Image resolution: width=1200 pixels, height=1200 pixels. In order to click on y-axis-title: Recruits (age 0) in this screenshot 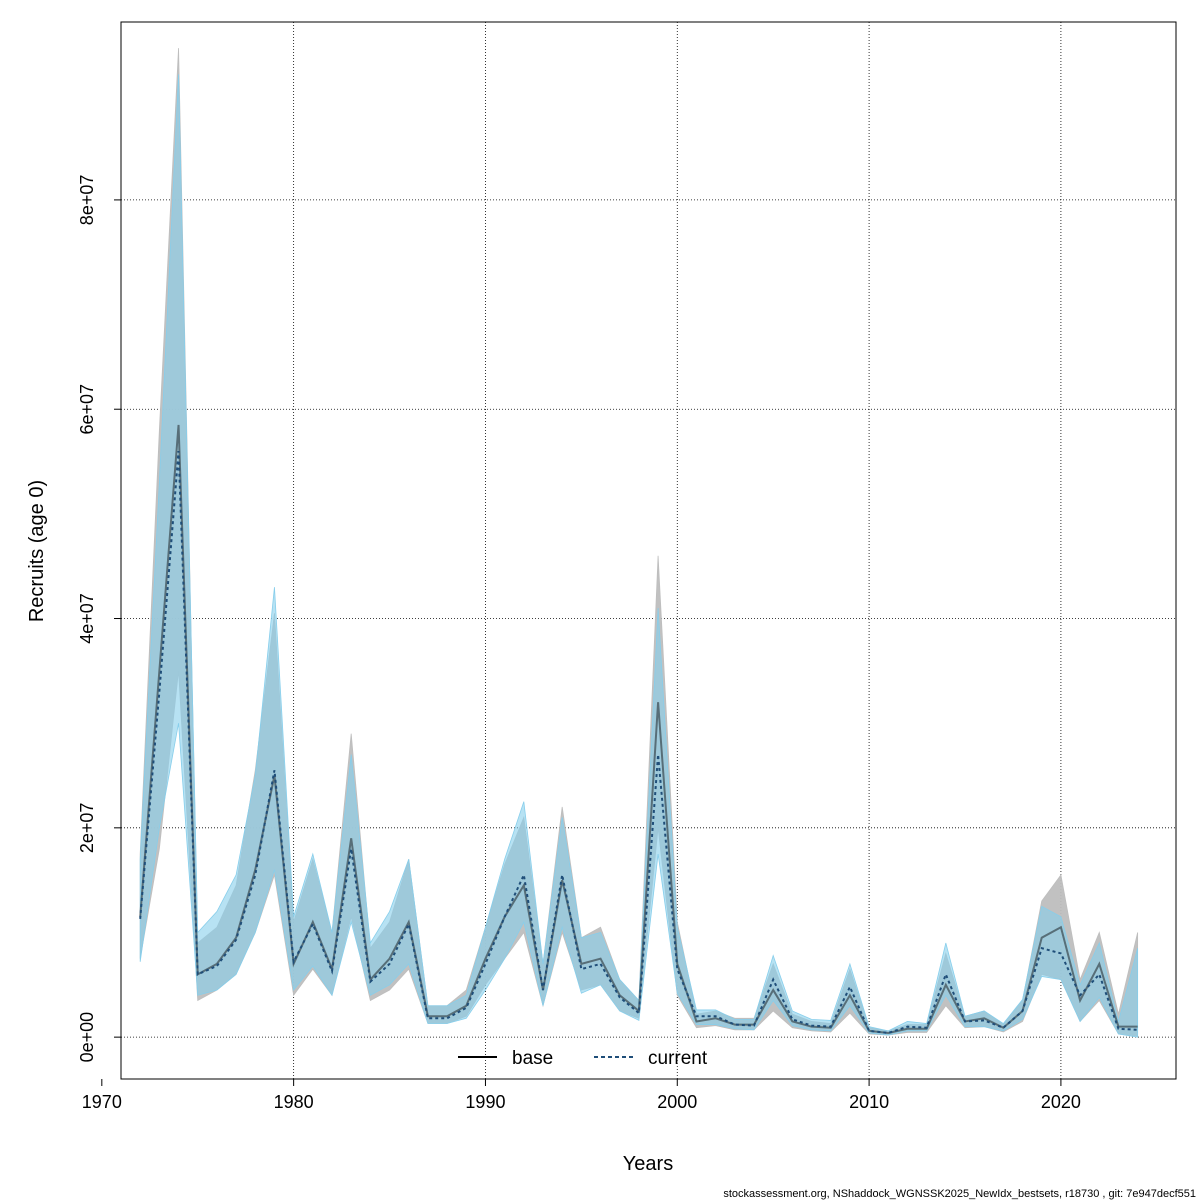, I will do `click(37, 551)`.